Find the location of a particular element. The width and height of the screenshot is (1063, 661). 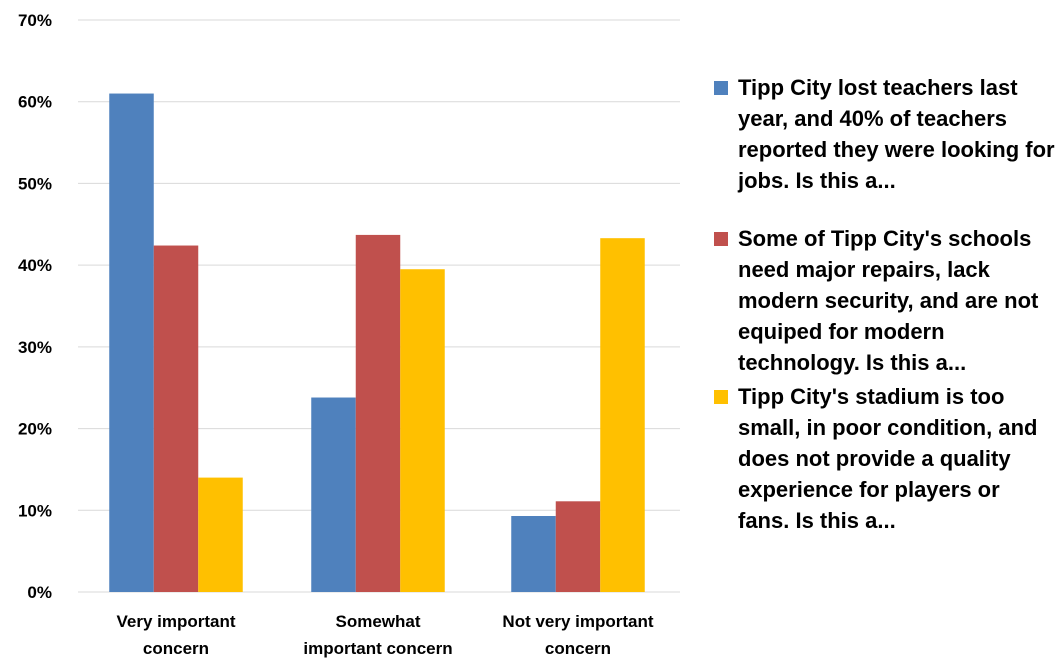

y-tick-label: 0% is located at coordinates (39, 592).